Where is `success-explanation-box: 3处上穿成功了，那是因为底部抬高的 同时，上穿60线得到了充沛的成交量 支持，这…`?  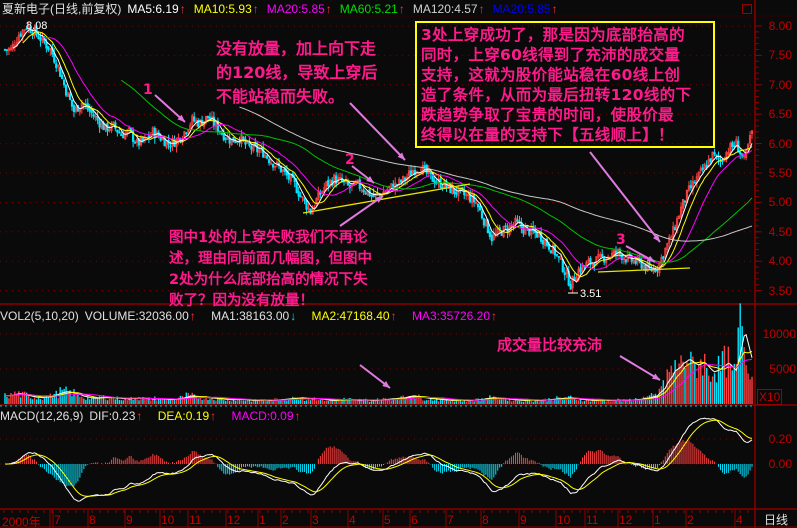
success-explanation-box: 3处上穿成功了，那是因为底部抬高的 同时，上穿60线得到了充沛的成交量 支持，这… is located at coordinates (565, 84).